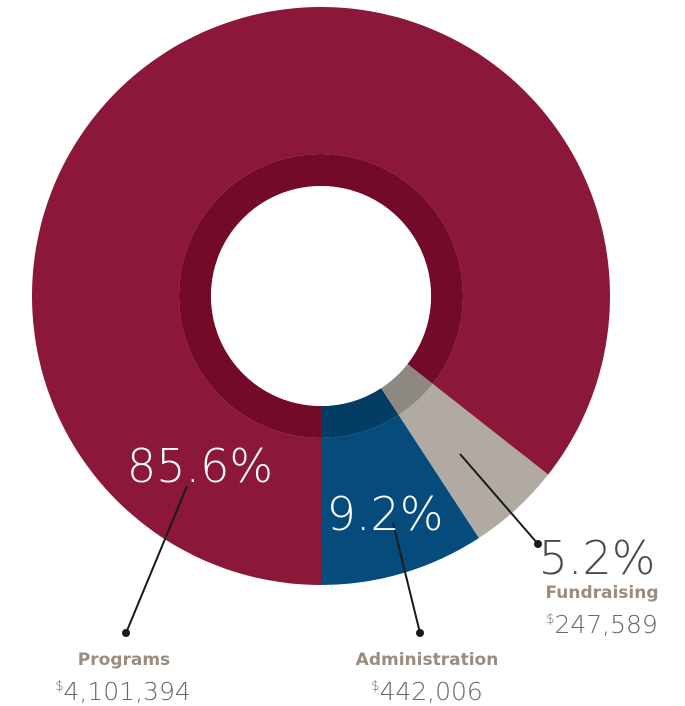  What do you see at coordinates (605, 624) in the screenshot?
I see `fundraising-amount-value: 247,589` at bounding box center [605, 624].